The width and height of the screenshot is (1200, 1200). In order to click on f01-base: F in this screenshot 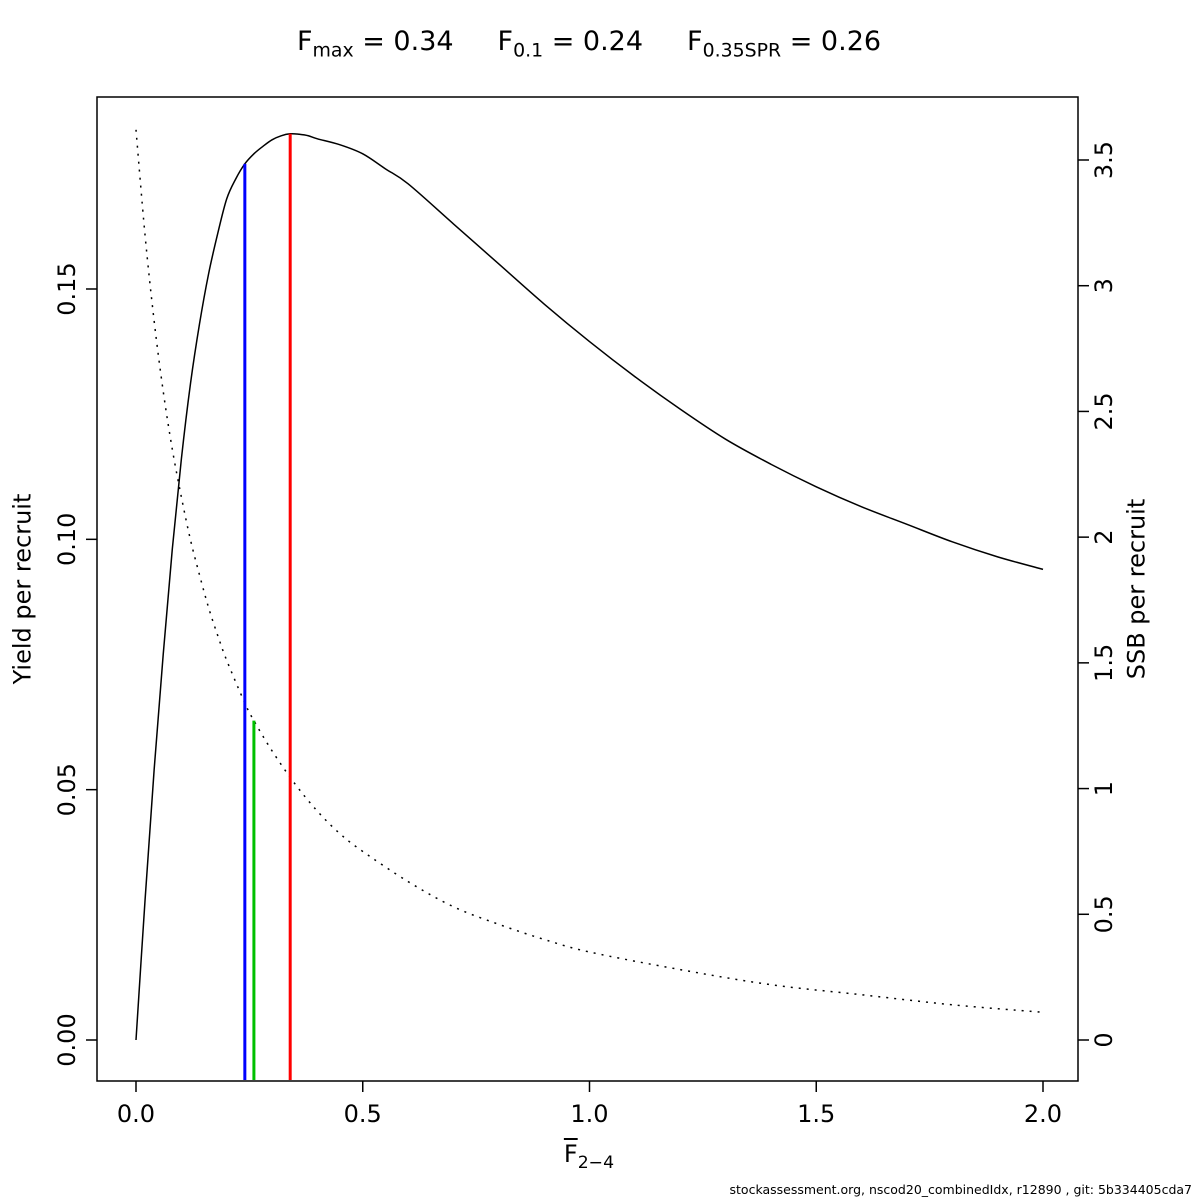, I will do `click(505, 41)`.